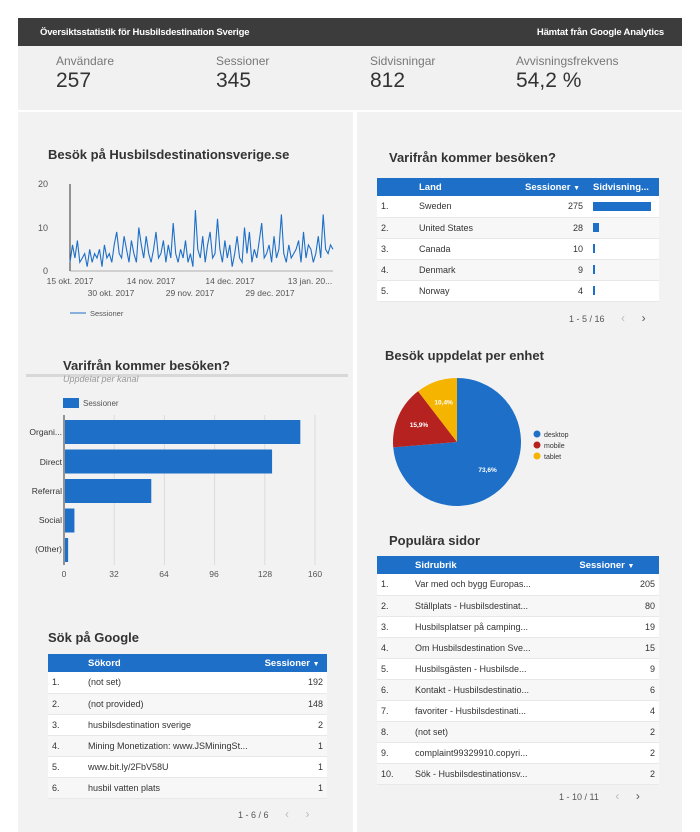  Describe the element at coordinates (537, 445) in the screenshot. I see `legend-swatch-mobile` at that location.